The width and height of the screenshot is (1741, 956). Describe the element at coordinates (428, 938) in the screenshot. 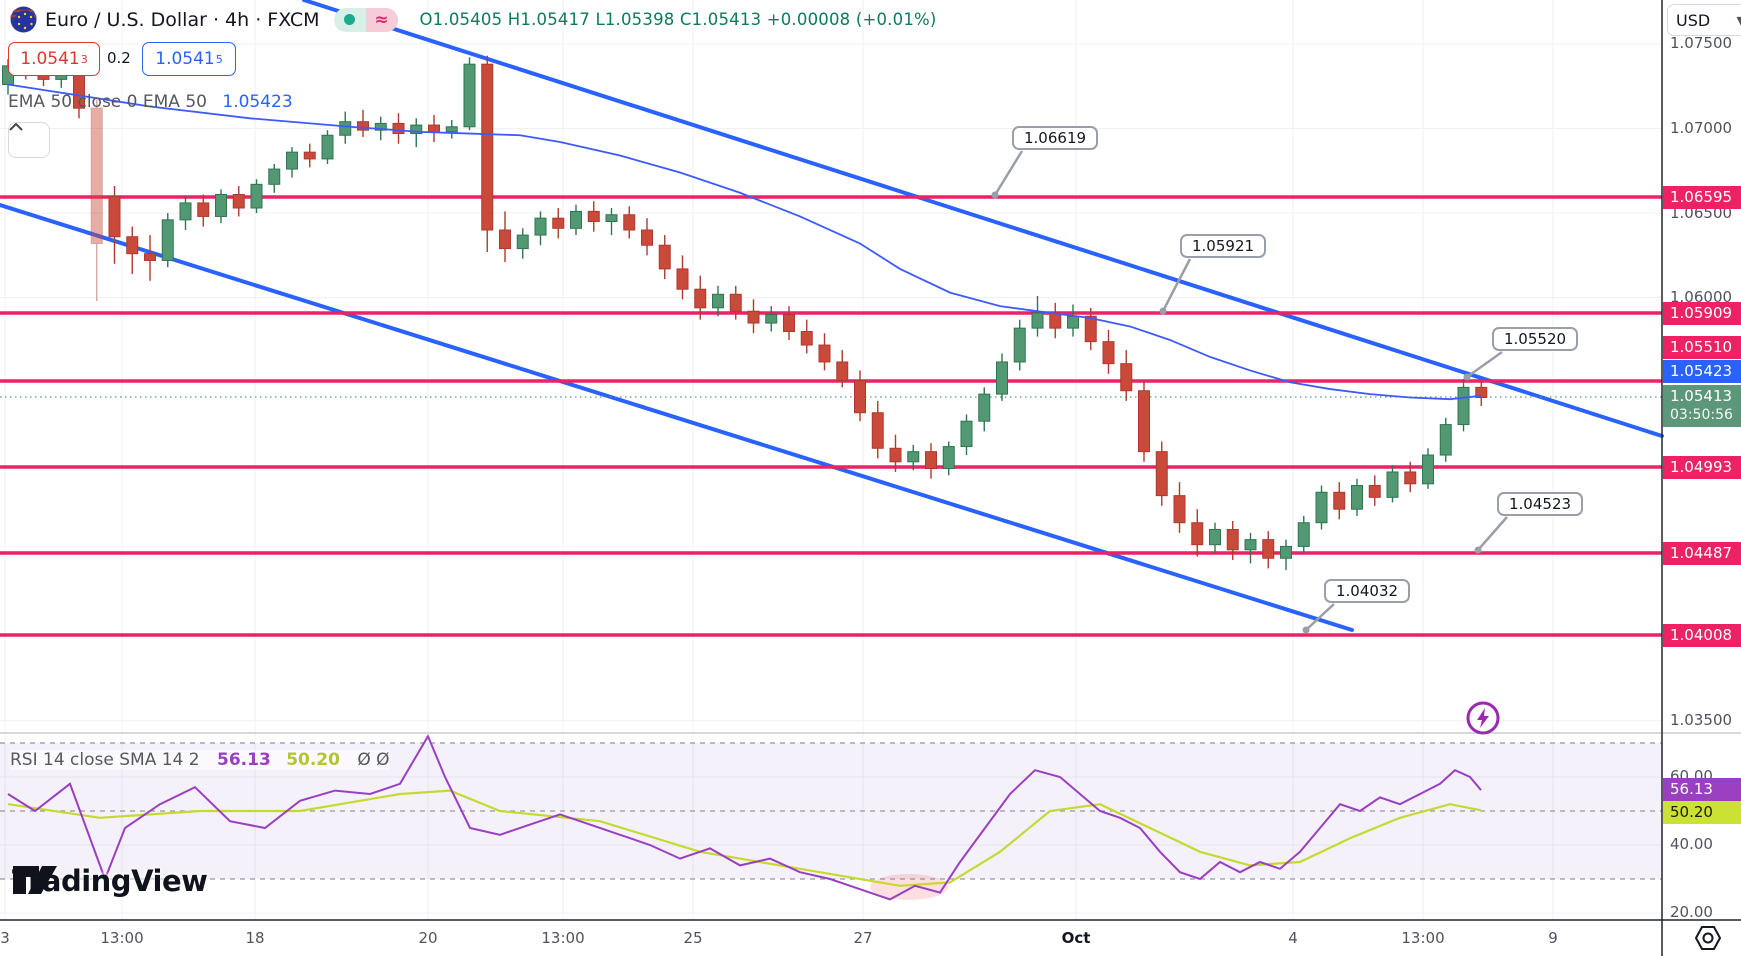

I see `time-axis-label: 20` at that location.